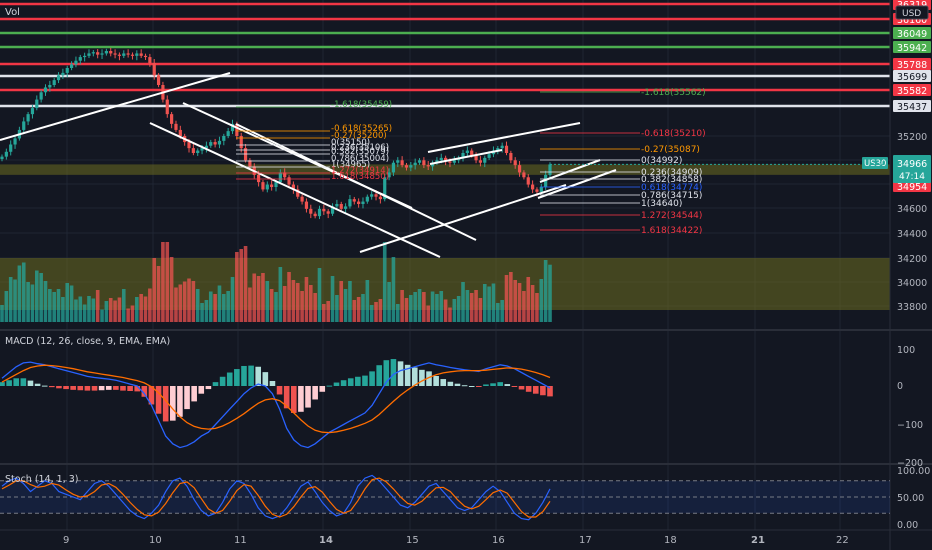 The width and height of the screenshot is (932, 550). I want to click on stoch-tick-0: 100.00, so click(913, 471).